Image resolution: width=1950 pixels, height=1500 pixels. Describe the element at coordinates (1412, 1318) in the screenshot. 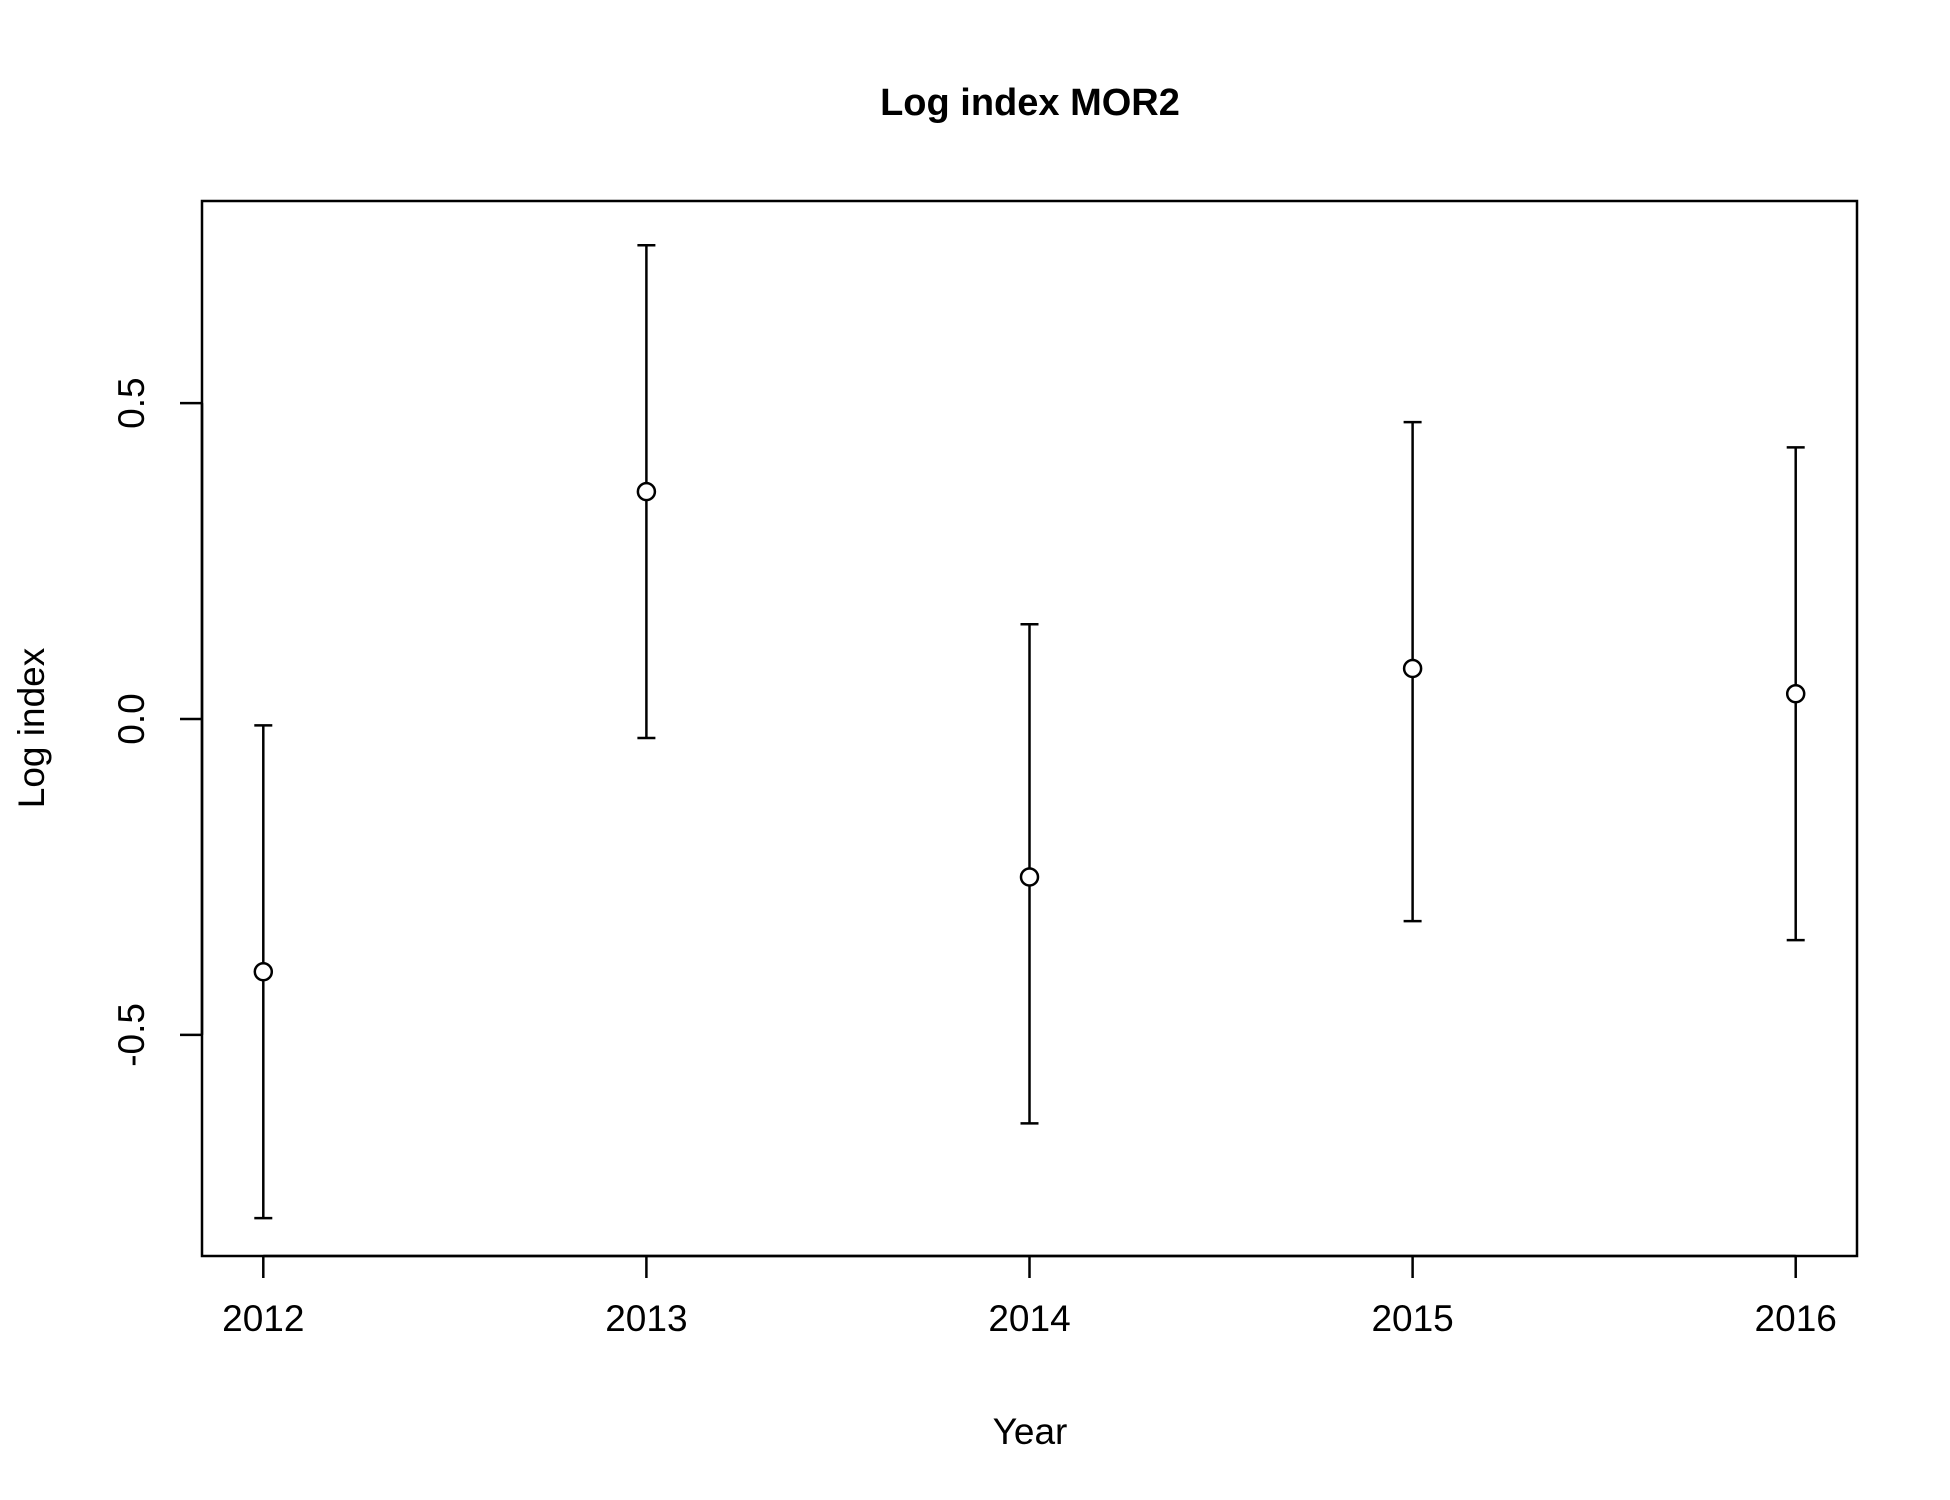

I see `x-tick-label: 2015` at that location.